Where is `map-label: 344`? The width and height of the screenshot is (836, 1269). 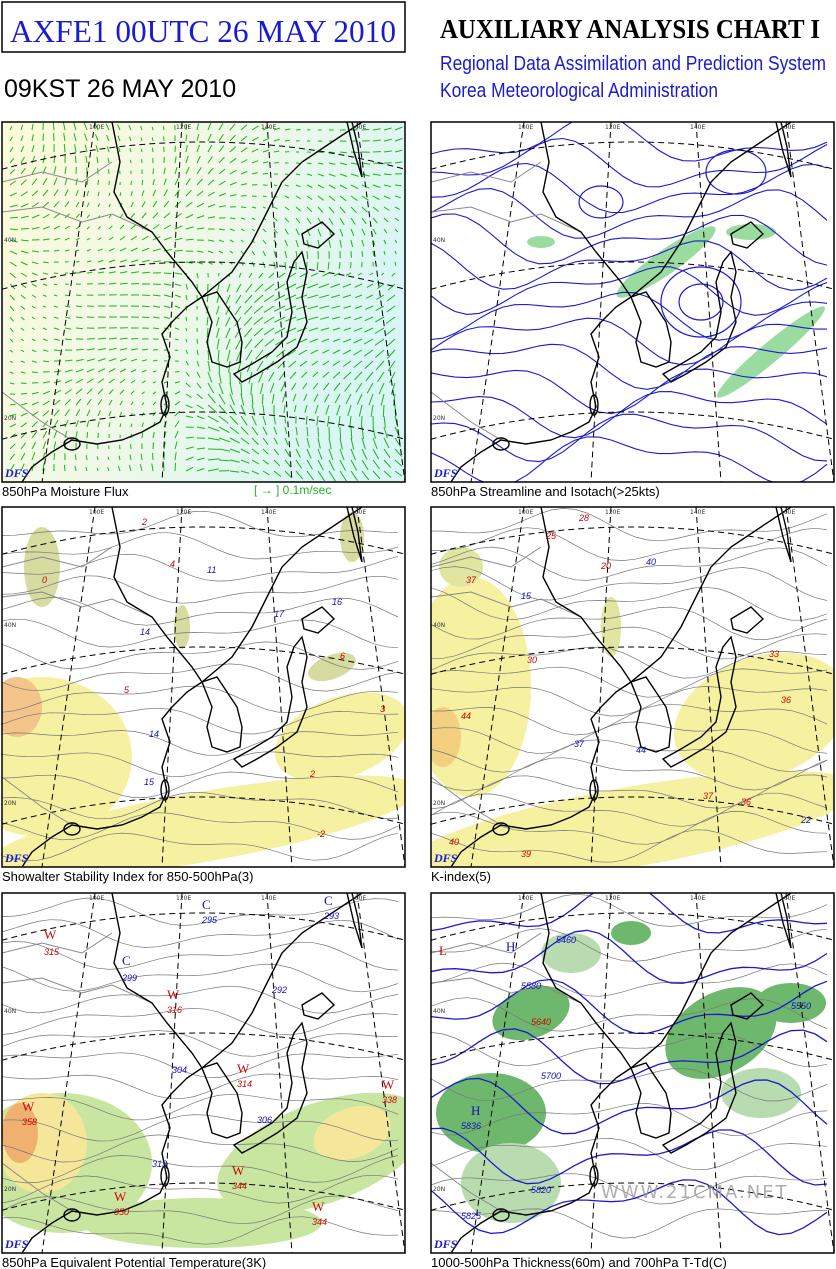
map-label: 344 is located at coordinates (239, 1186).